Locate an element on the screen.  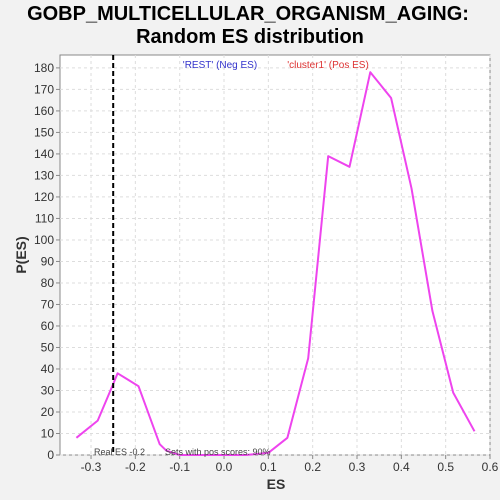
y-tick-label: 20 is located at coordinates (48, 412).